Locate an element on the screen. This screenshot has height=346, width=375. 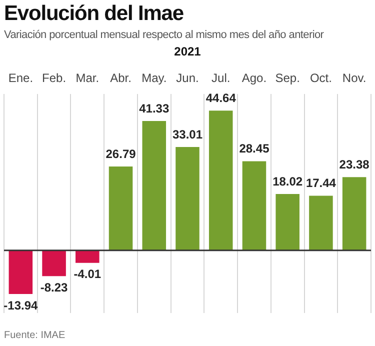
data-label: 41.33 is located at coordinates (154, 108).